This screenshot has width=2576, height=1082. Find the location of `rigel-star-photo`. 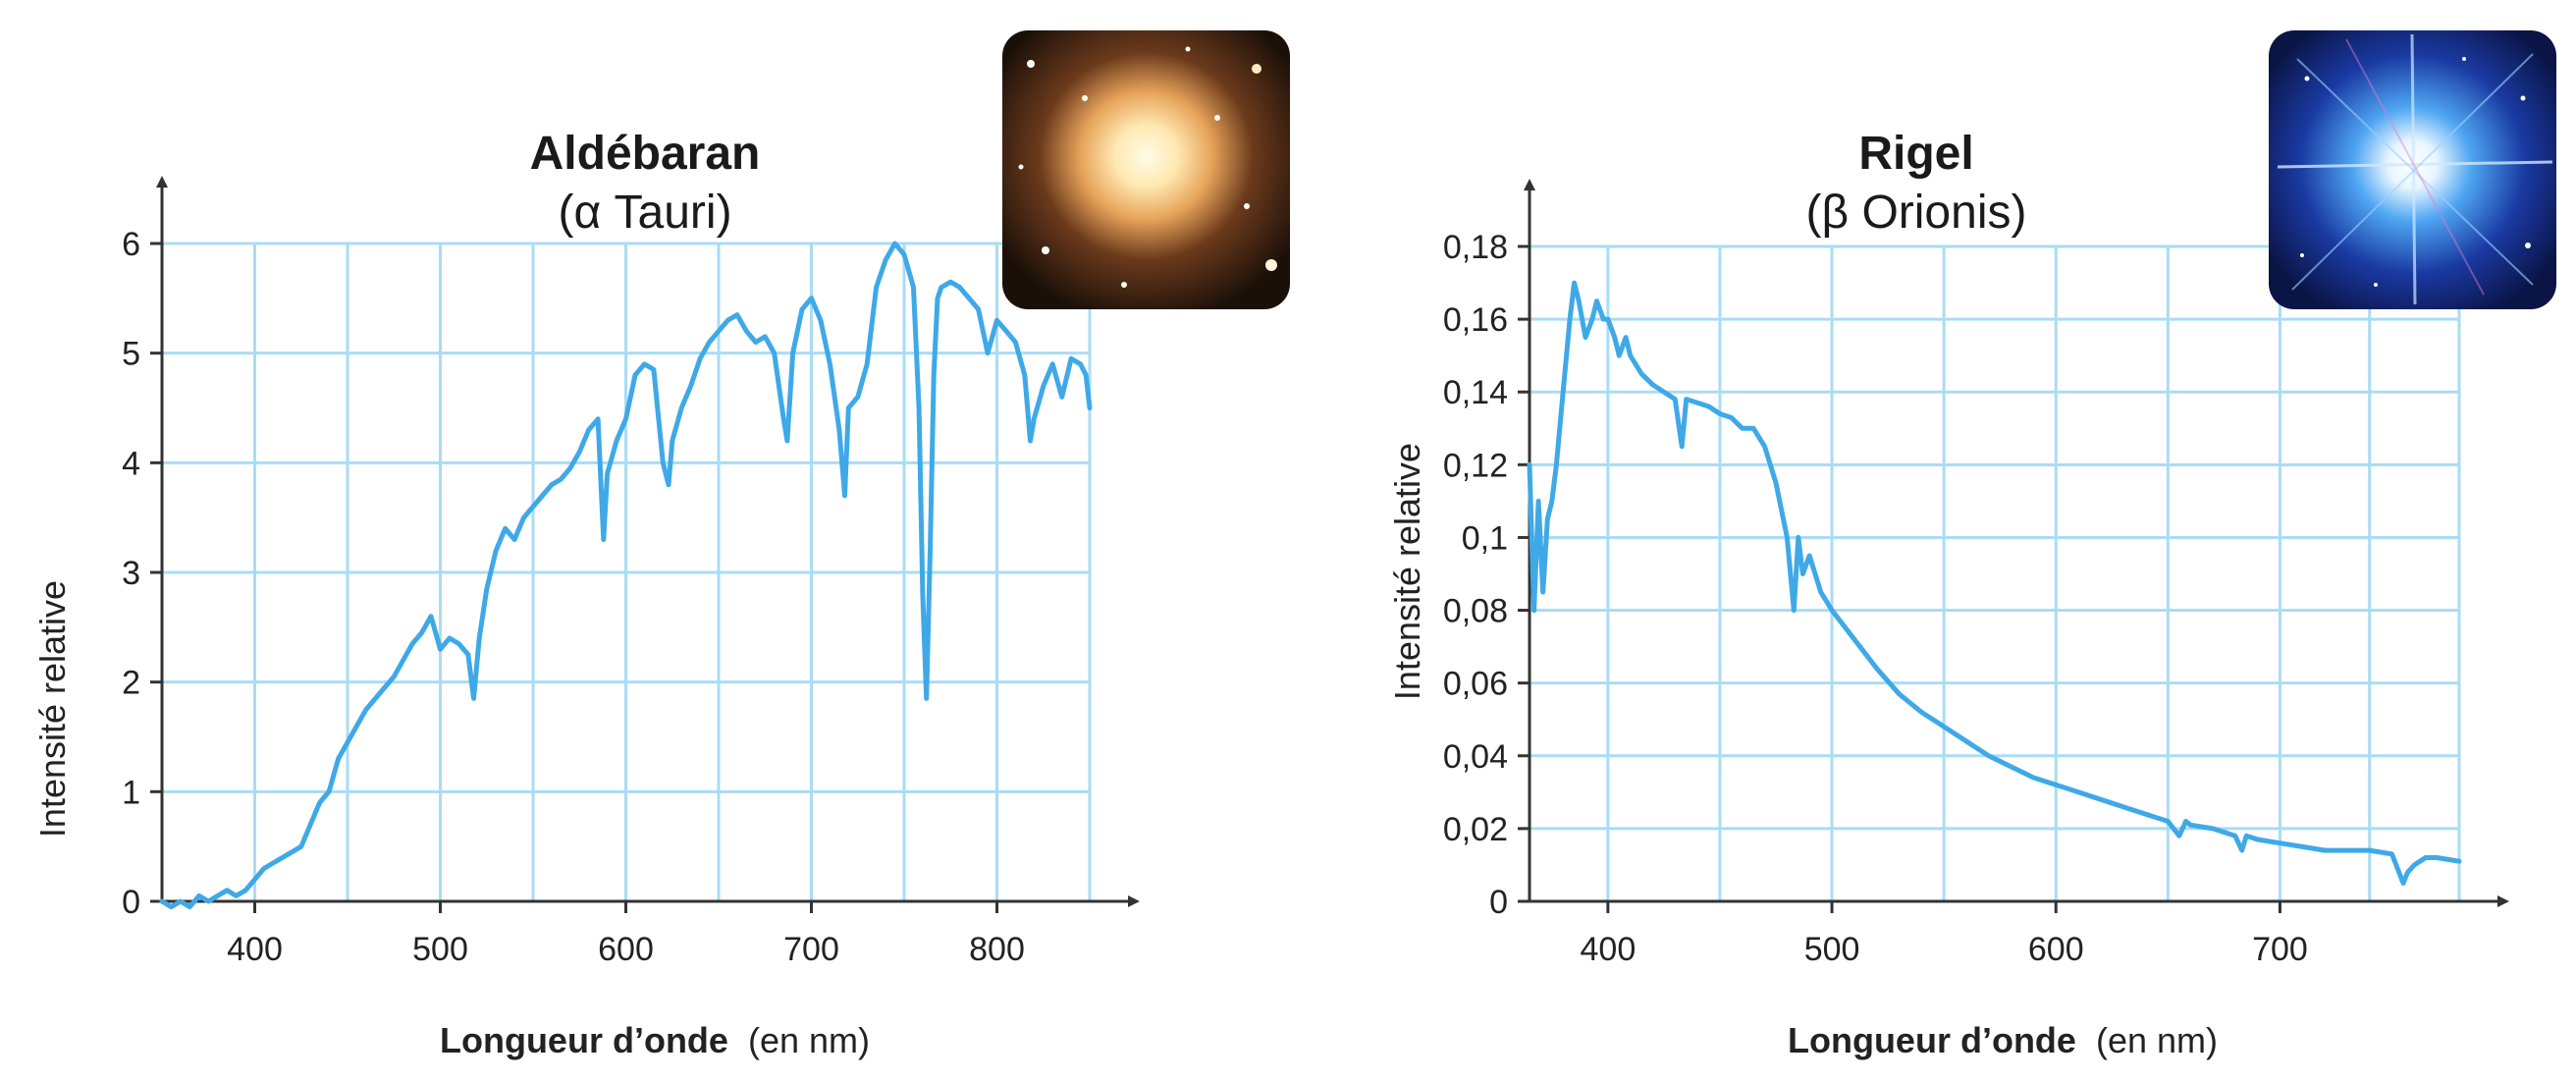

rigel-star-photo is located at coordinates (2412, 169).